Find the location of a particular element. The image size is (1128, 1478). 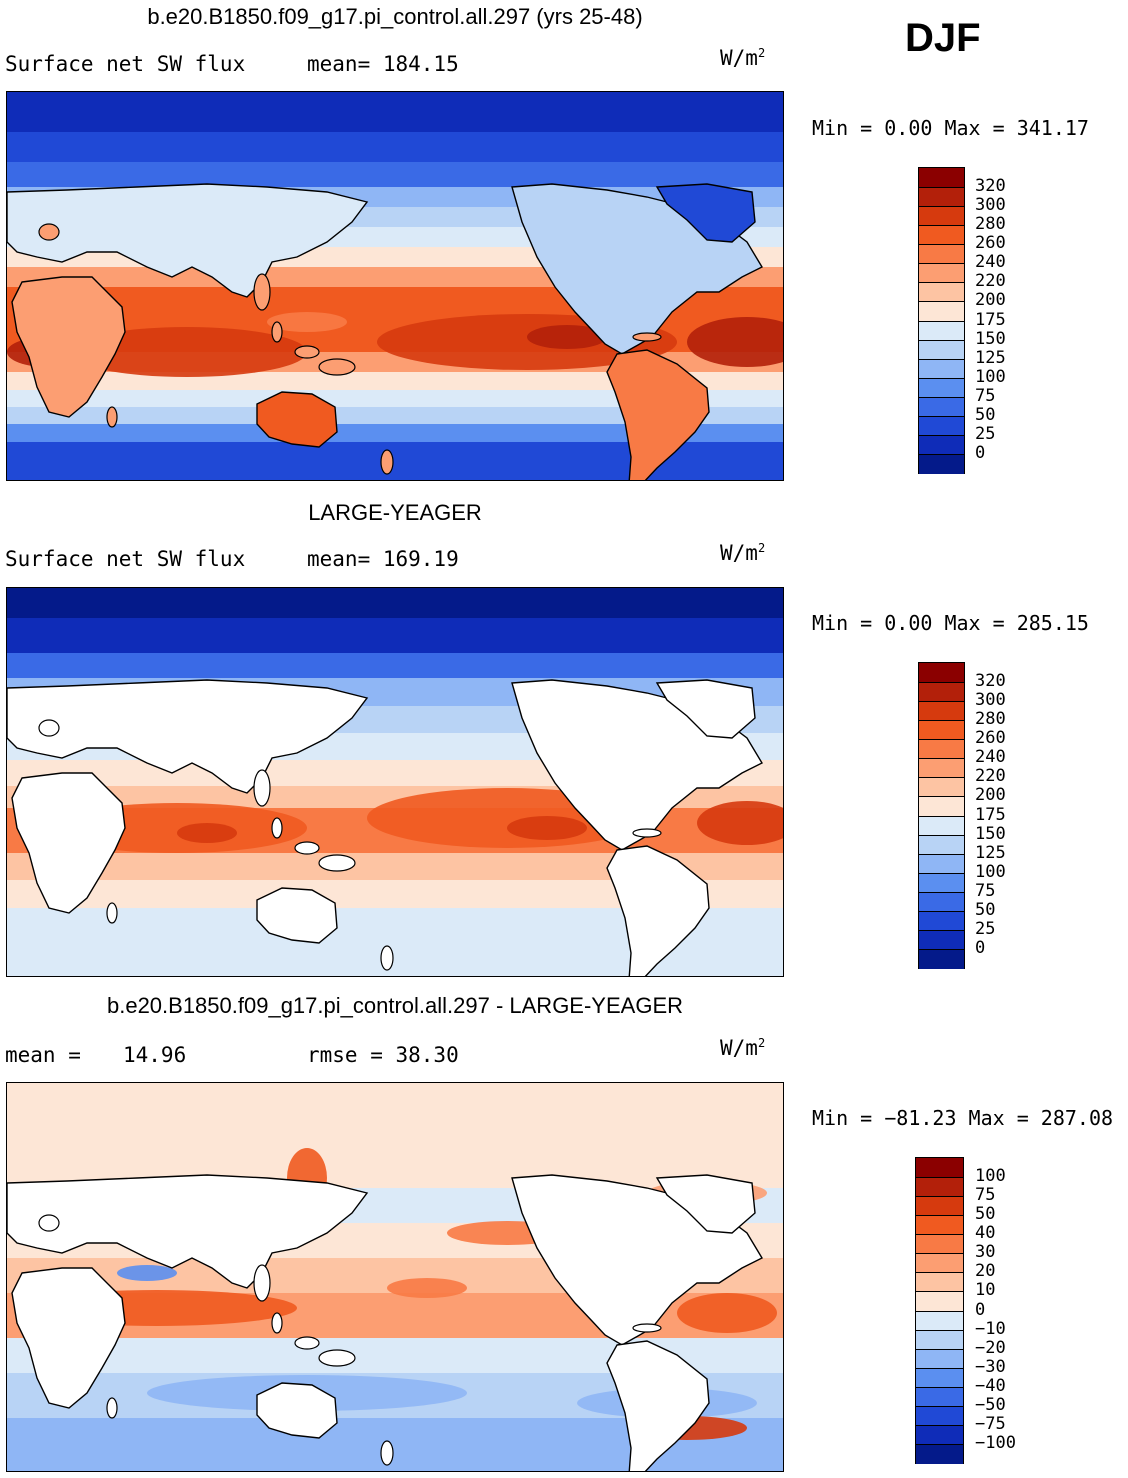

colorbar-tick-label: 20 is located at coordinates (985, 1271).